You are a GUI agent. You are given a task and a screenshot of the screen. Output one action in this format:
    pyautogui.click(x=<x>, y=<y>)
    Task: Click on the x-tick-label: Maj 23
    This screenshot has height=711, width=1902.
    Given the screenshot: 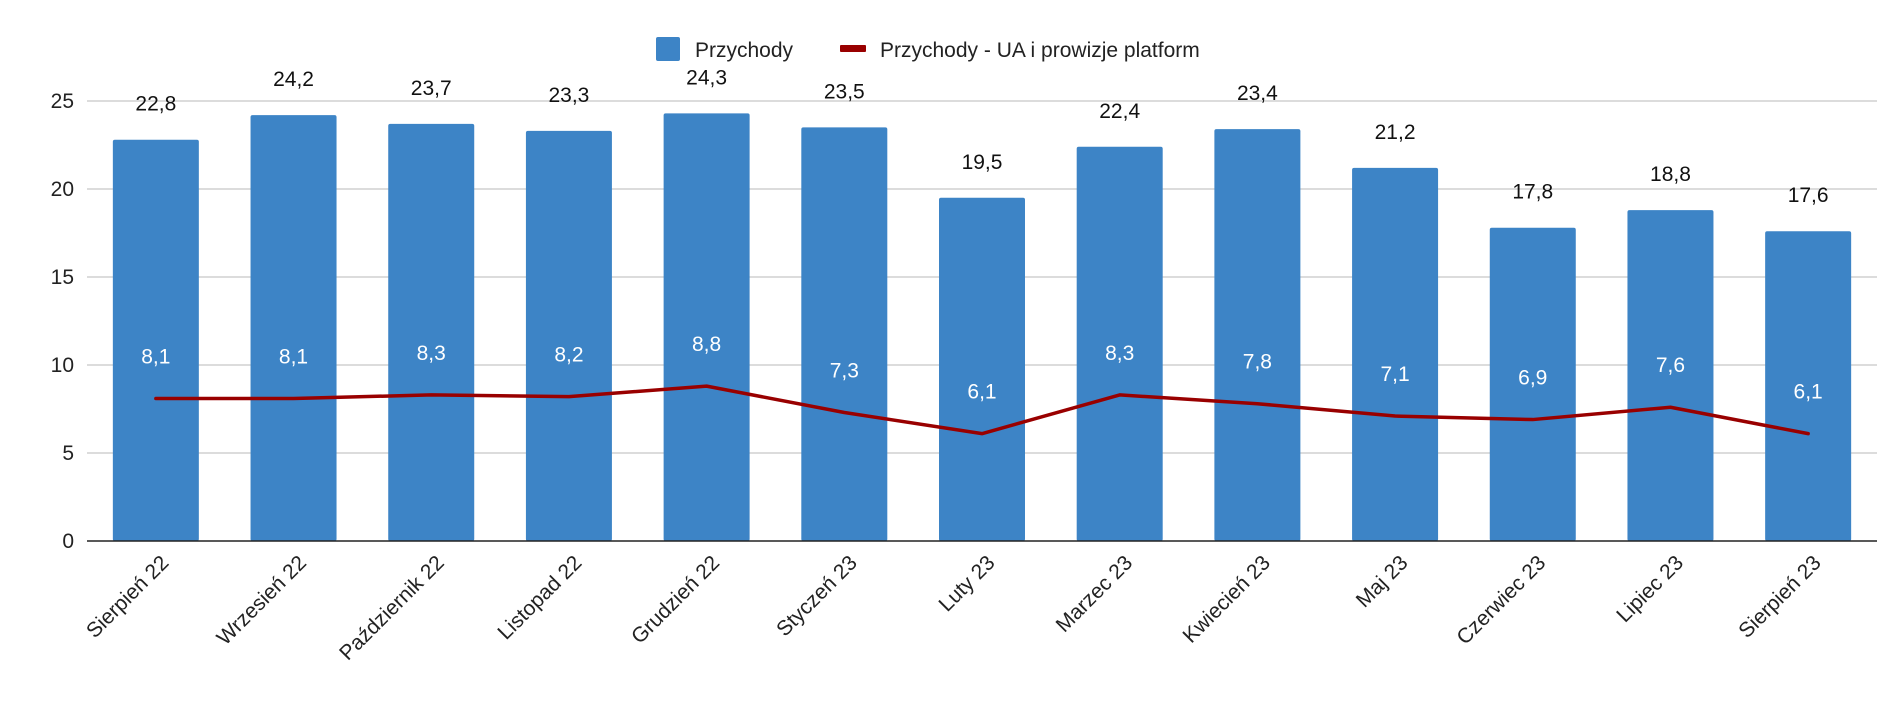 What is the action you would take?
    pyautogui.click(x=1382, y=581)
    